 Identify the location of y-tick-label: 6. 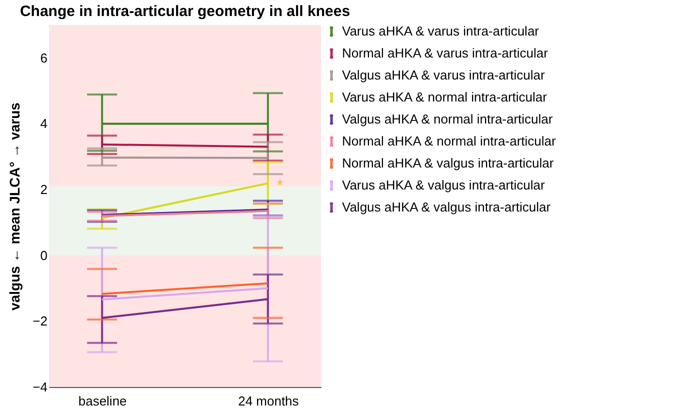
(44, 58).